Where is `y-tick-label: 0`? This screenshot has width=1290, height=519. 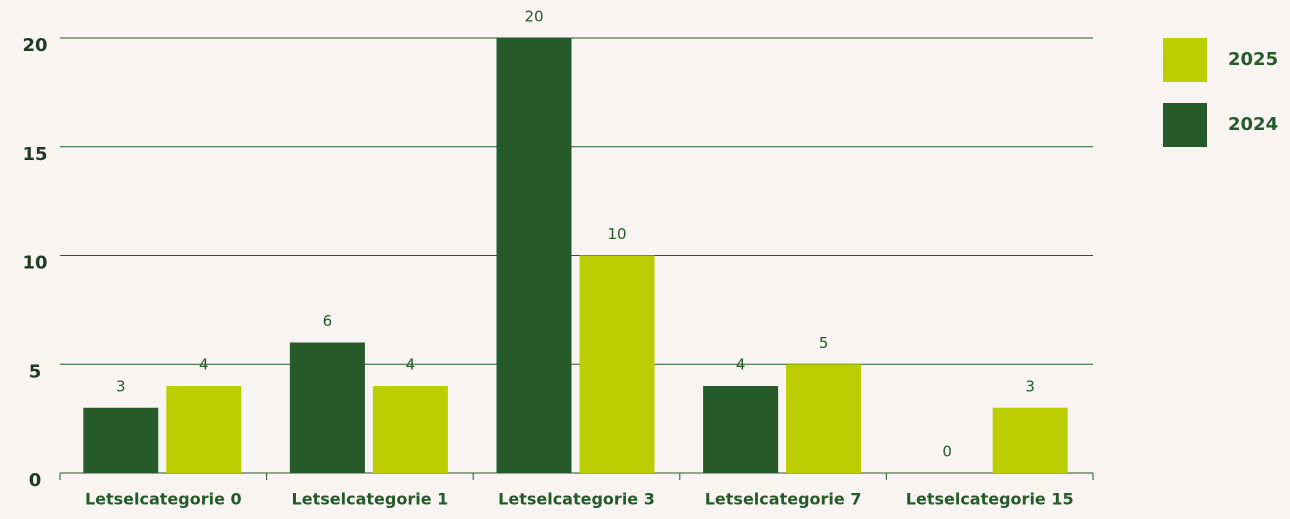
y-tick-label: 0 is located at coordinates (35, 480).